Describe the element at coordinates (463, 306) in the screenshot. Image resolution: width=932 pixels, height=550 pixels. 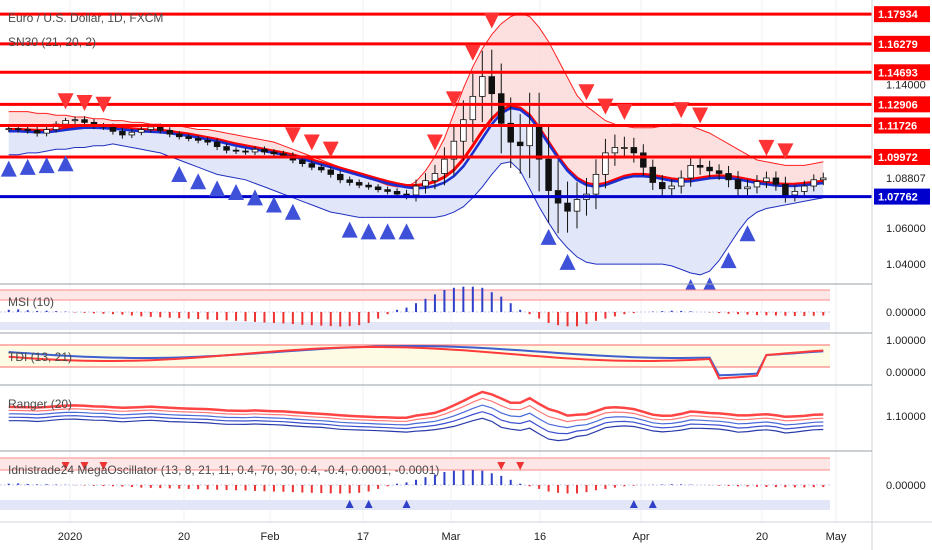
I see `msi-pane: MSI (10) 0.00000` at that location.